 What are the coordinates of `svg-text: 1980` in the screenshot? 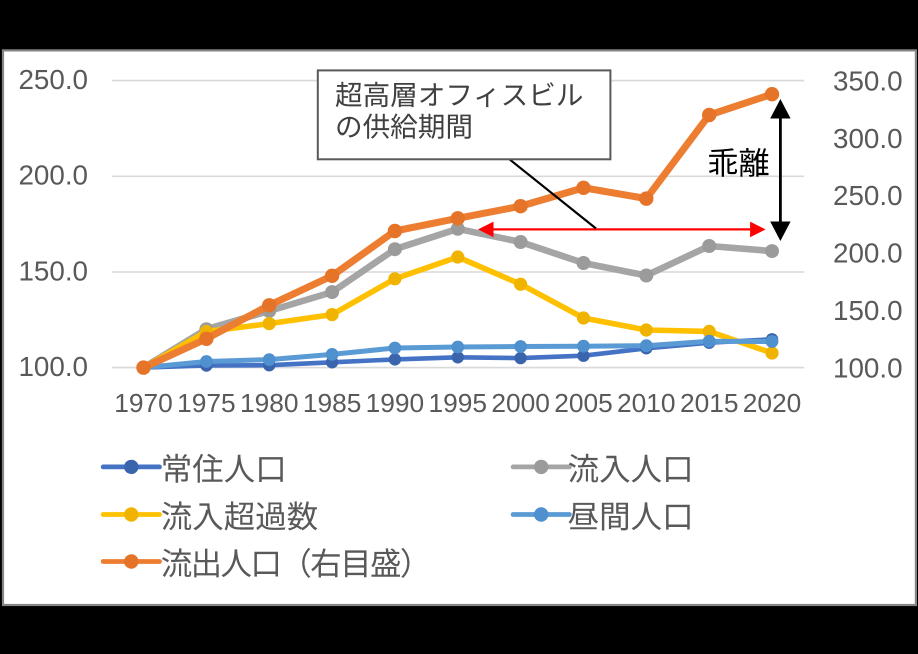 It's located at (269, 403).